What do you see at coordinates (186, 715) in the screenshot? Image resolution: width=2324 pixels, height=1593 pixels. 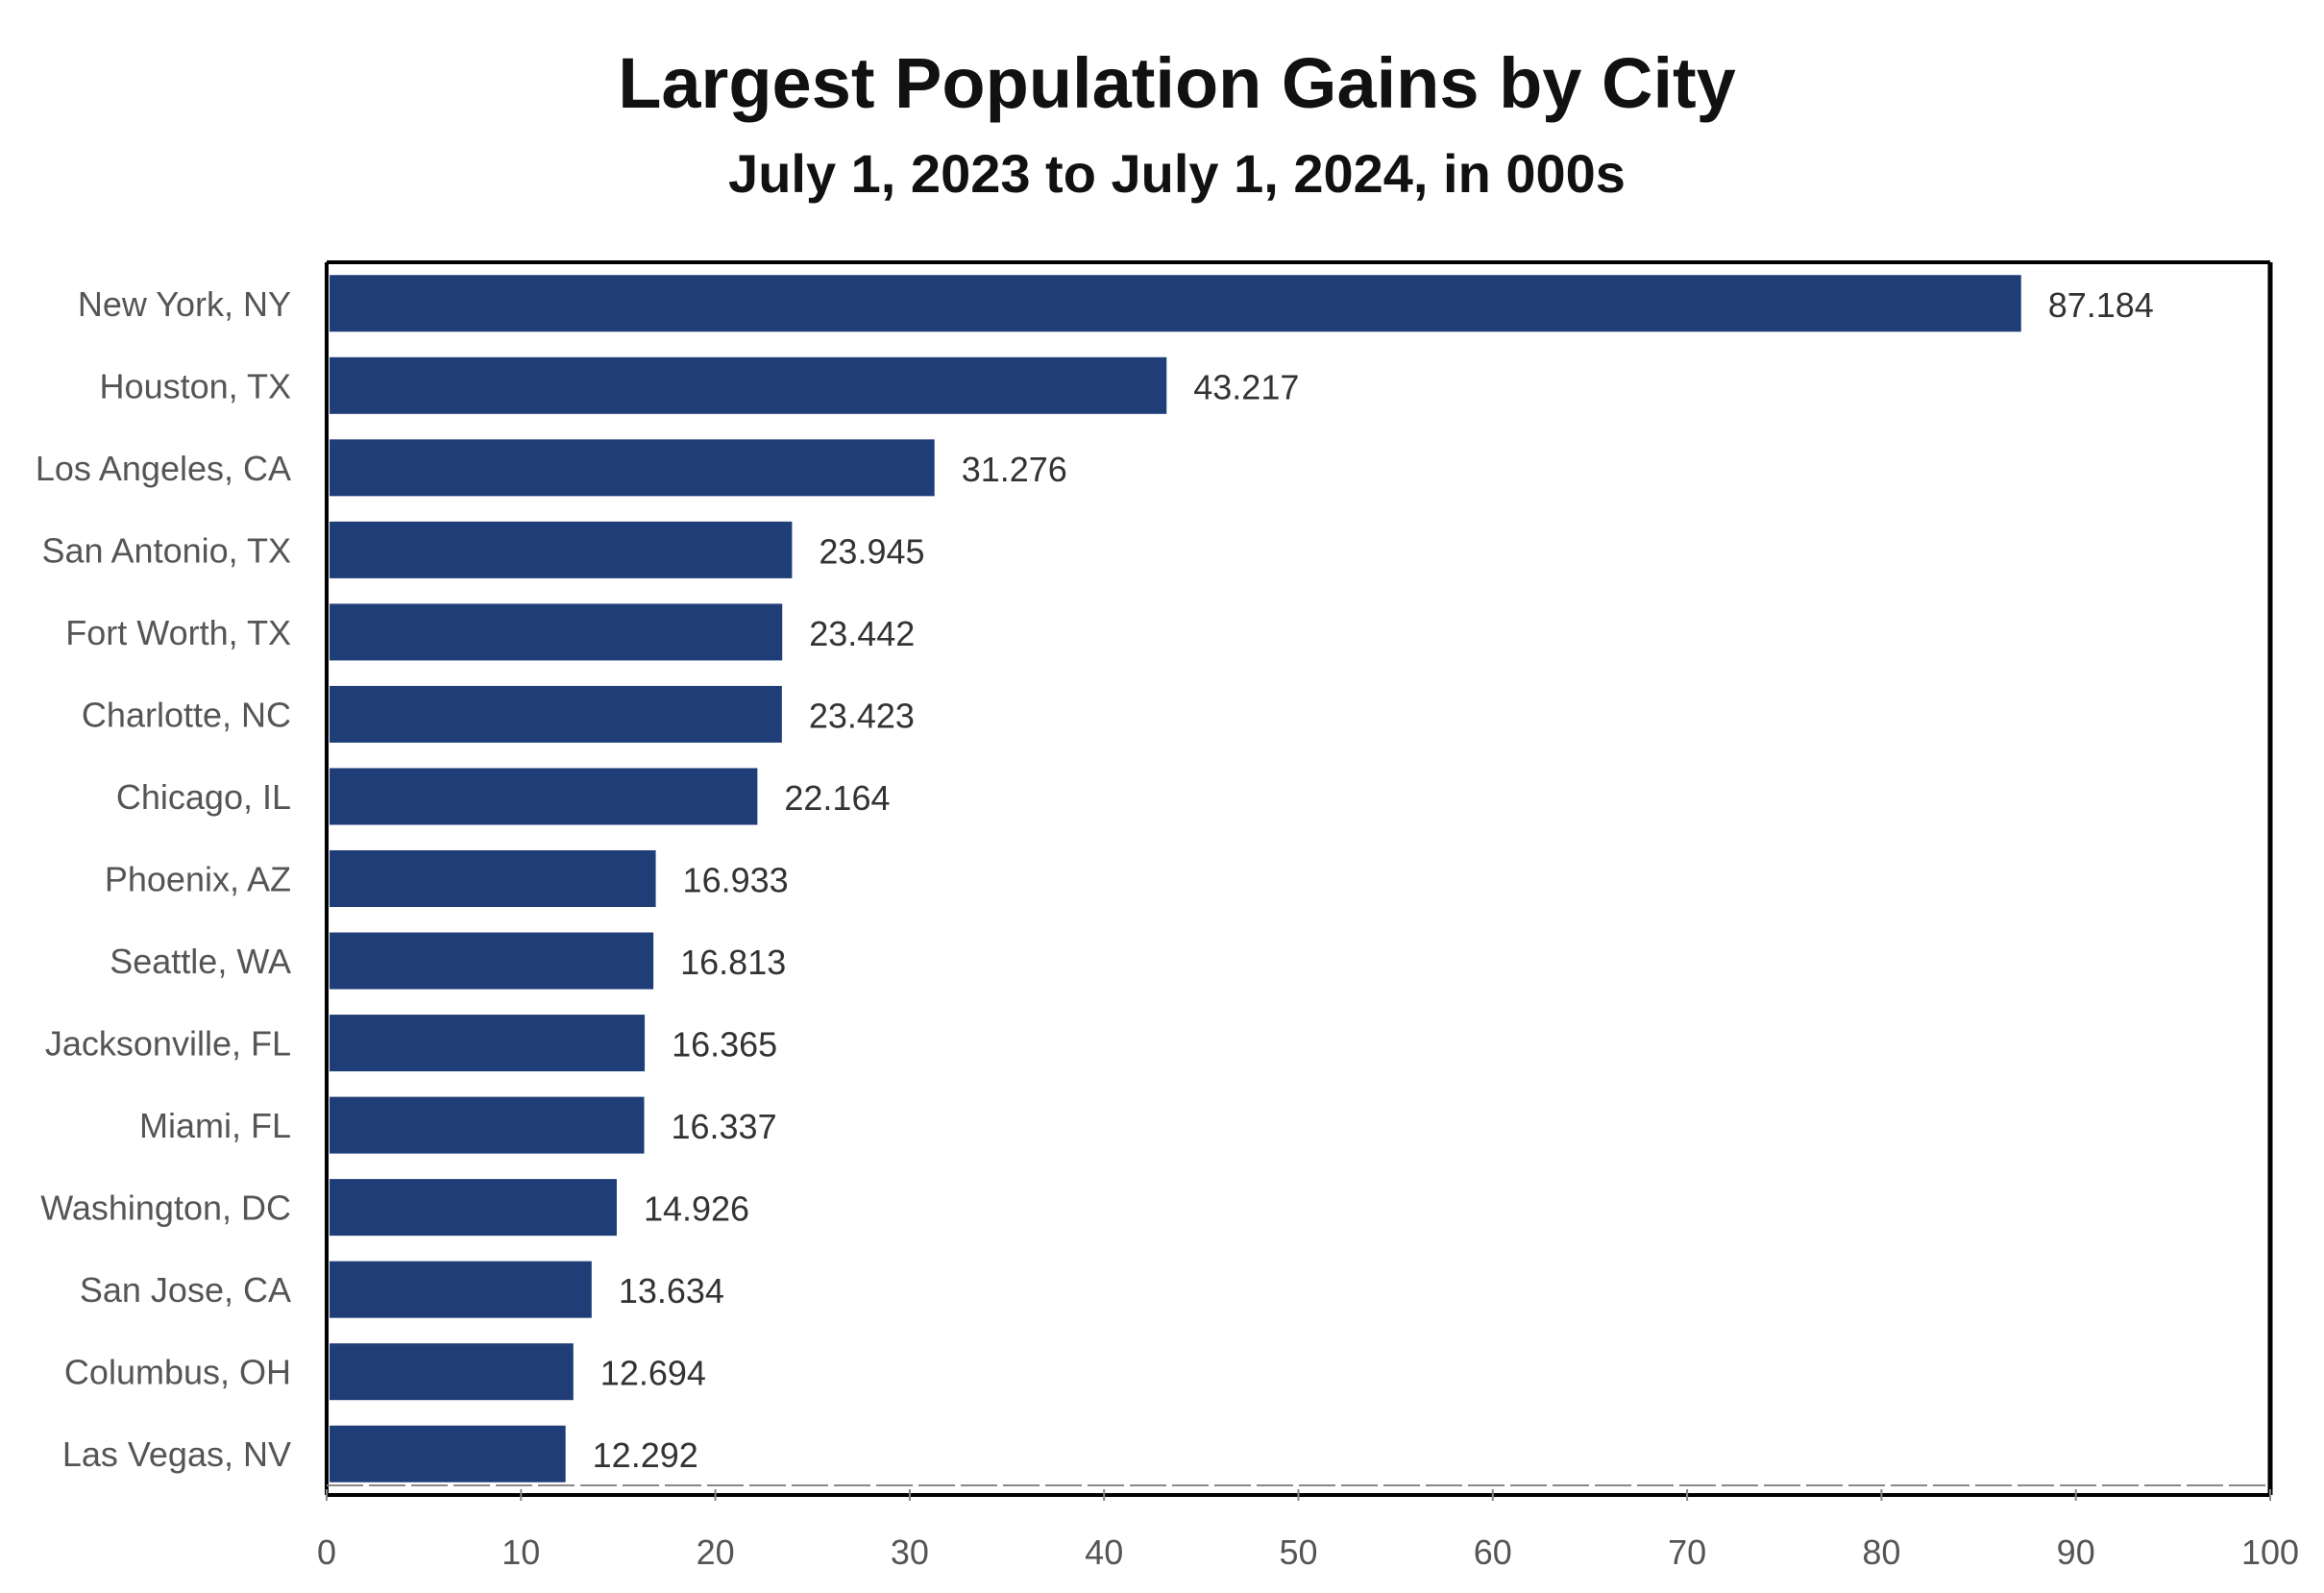 I see `category-label: Charlotte, NC` at bounding box center [186, 715].